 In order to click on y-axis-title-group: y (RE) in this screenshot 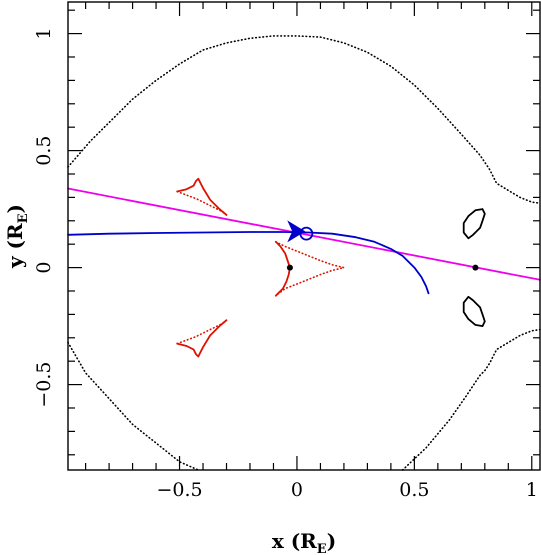, I will do `click(17, 236)`.